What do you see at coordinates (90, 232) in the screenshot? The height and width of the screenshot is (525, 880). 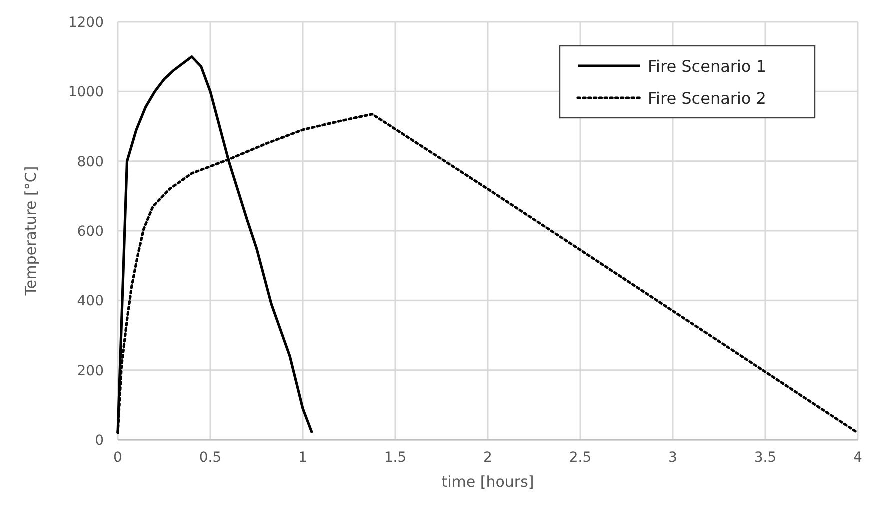 I see `y-tick-label: 600` at bounding box center [90, 232].